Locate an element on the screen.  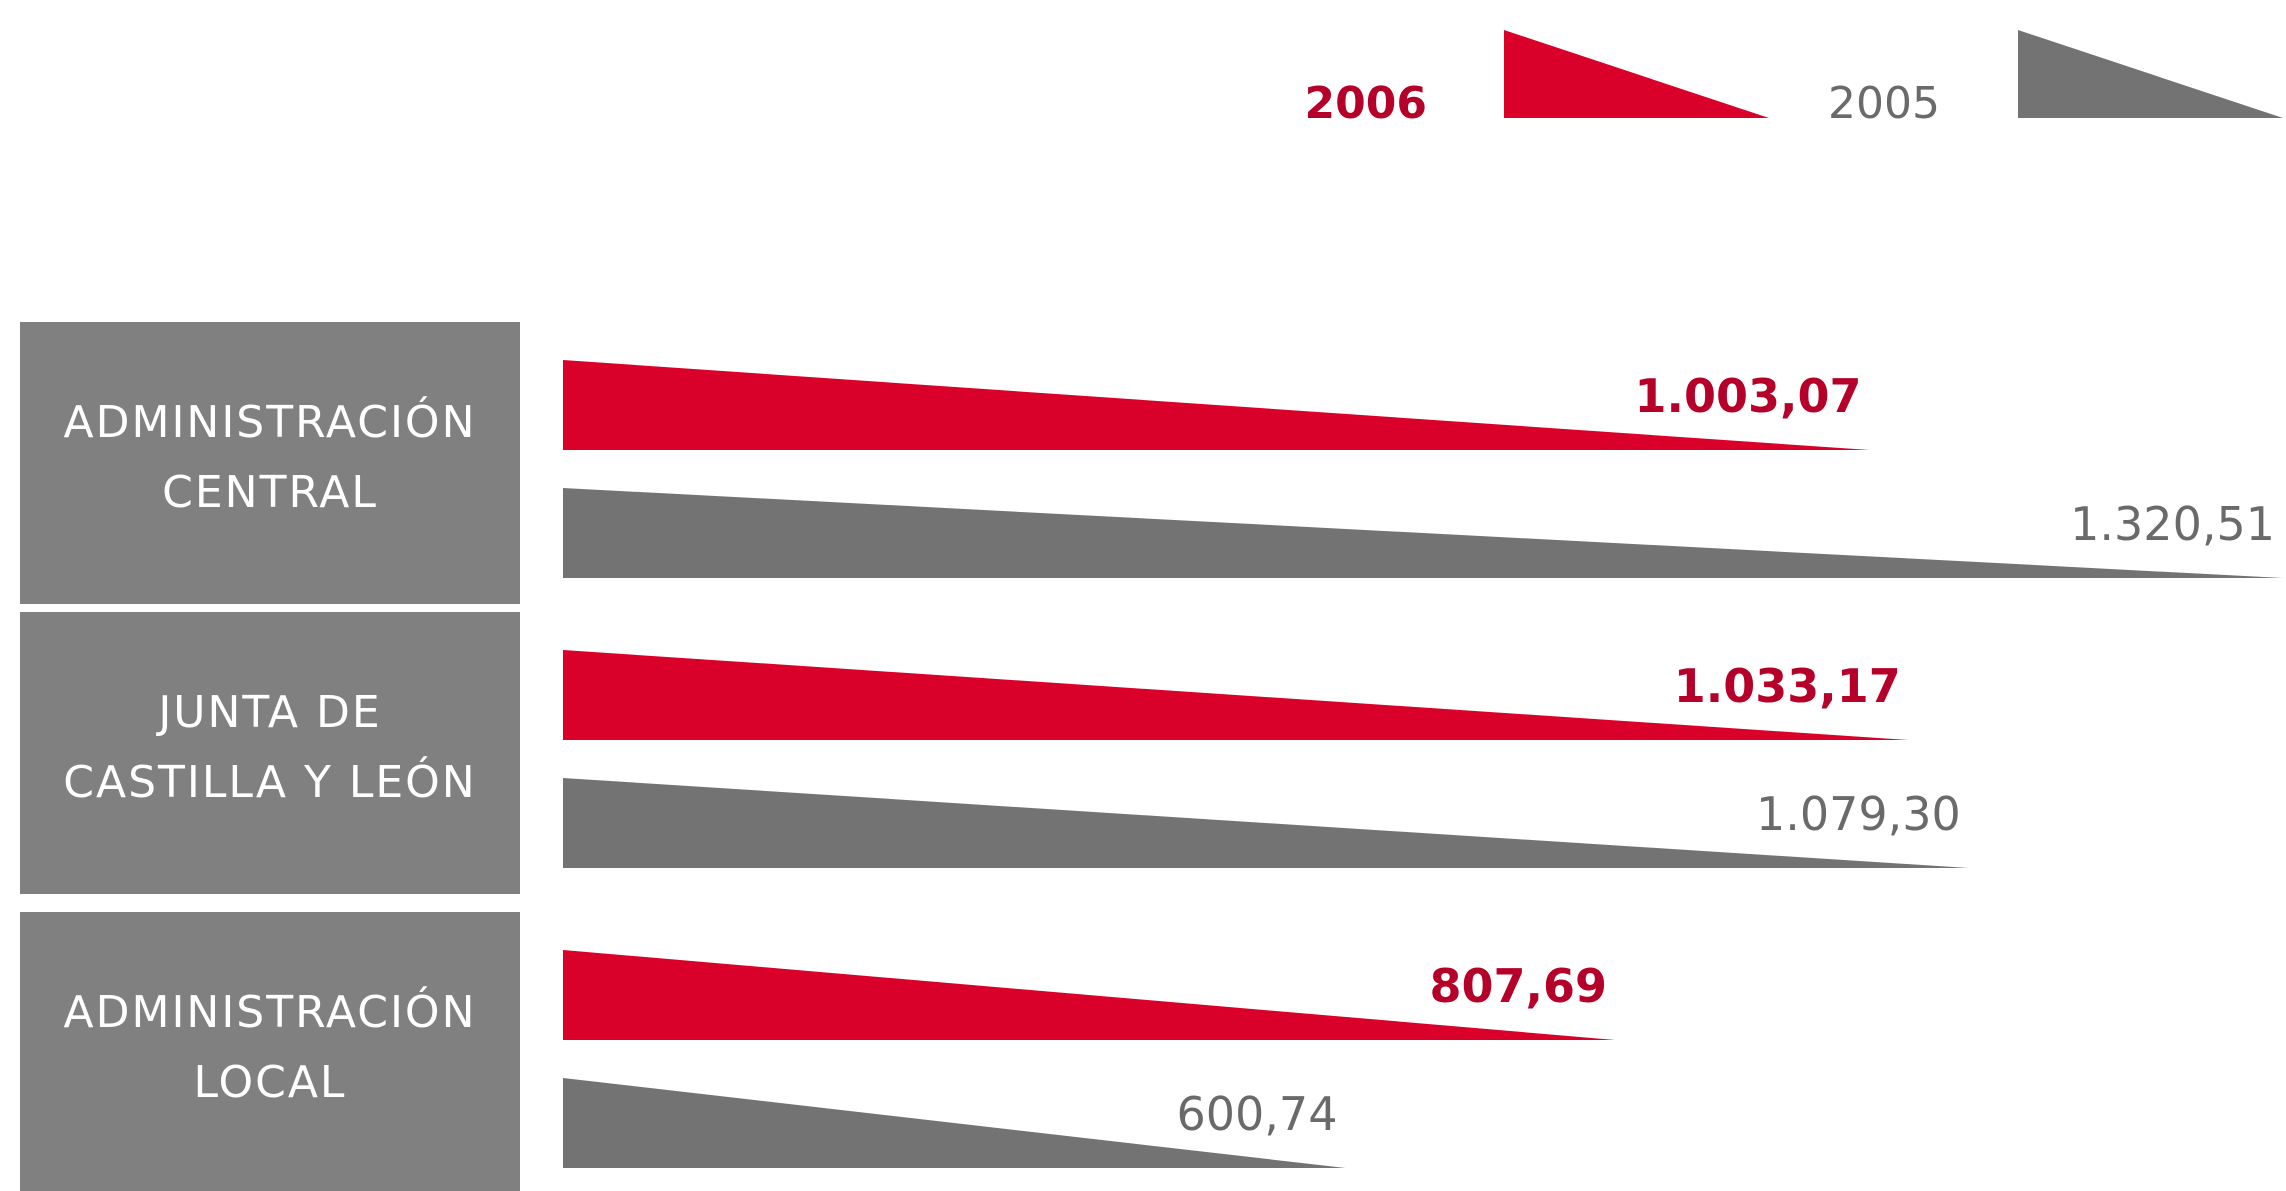
category-label: CASTILLA Y LEÓN is located at coordinates (269, 781).